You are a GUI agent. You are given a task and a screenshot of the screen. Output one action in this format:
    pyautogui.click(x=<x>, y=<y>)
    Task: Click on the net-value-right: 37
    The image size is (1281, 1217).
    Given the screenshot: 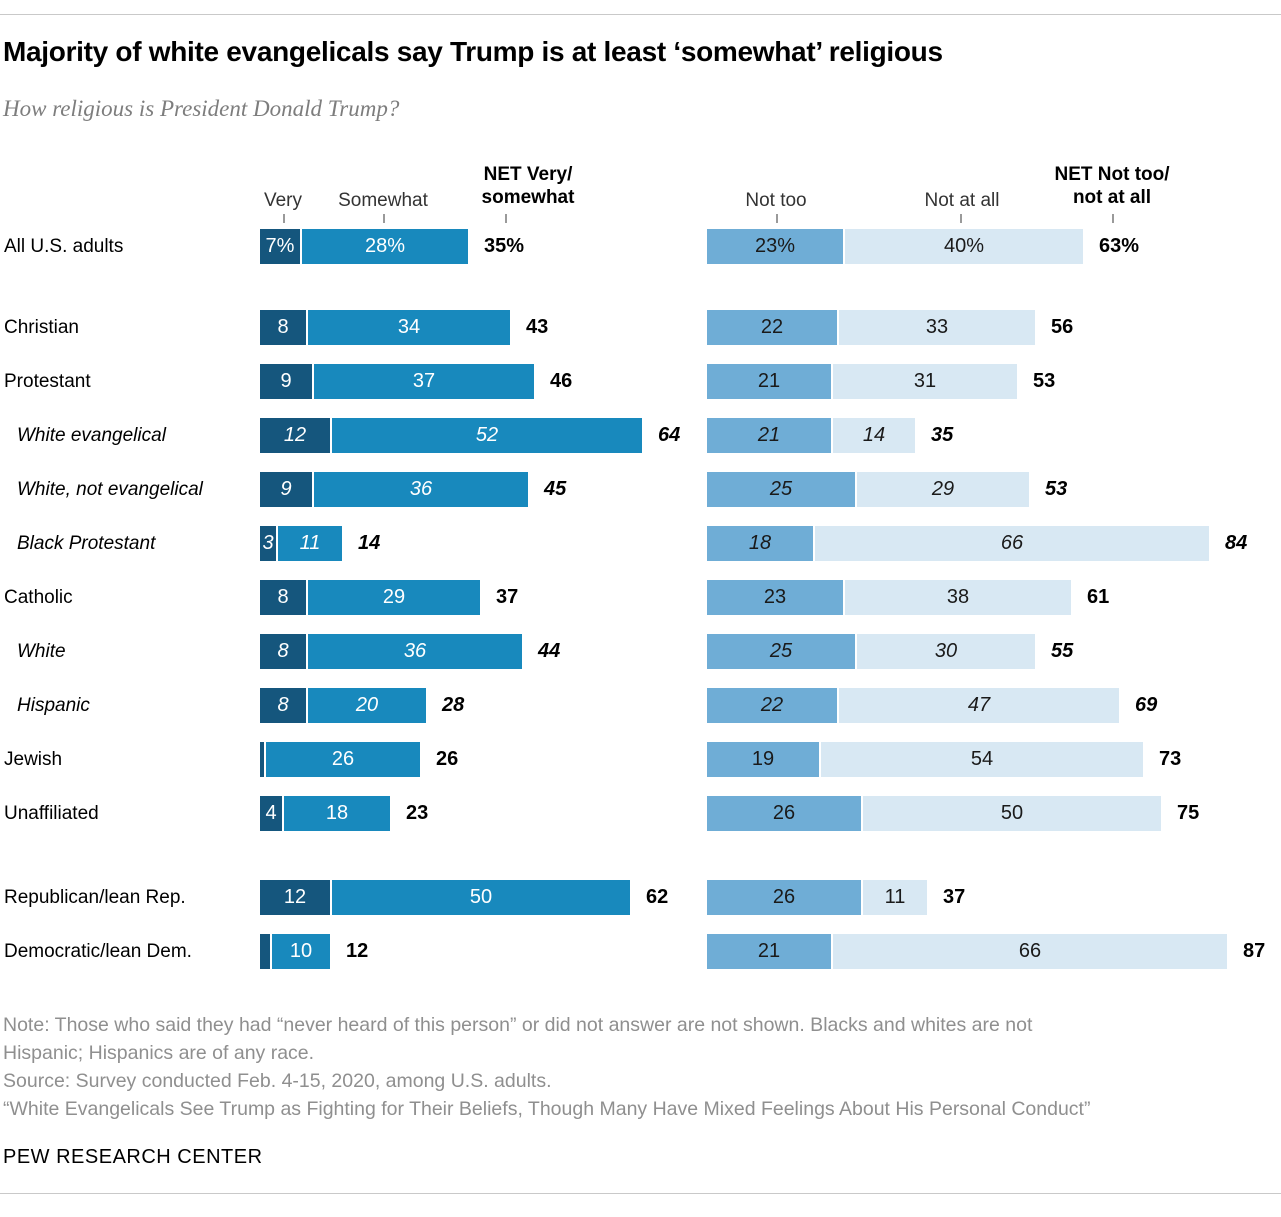 What is the action you would take?
    pyautogui.click(x=954, y=897)
    